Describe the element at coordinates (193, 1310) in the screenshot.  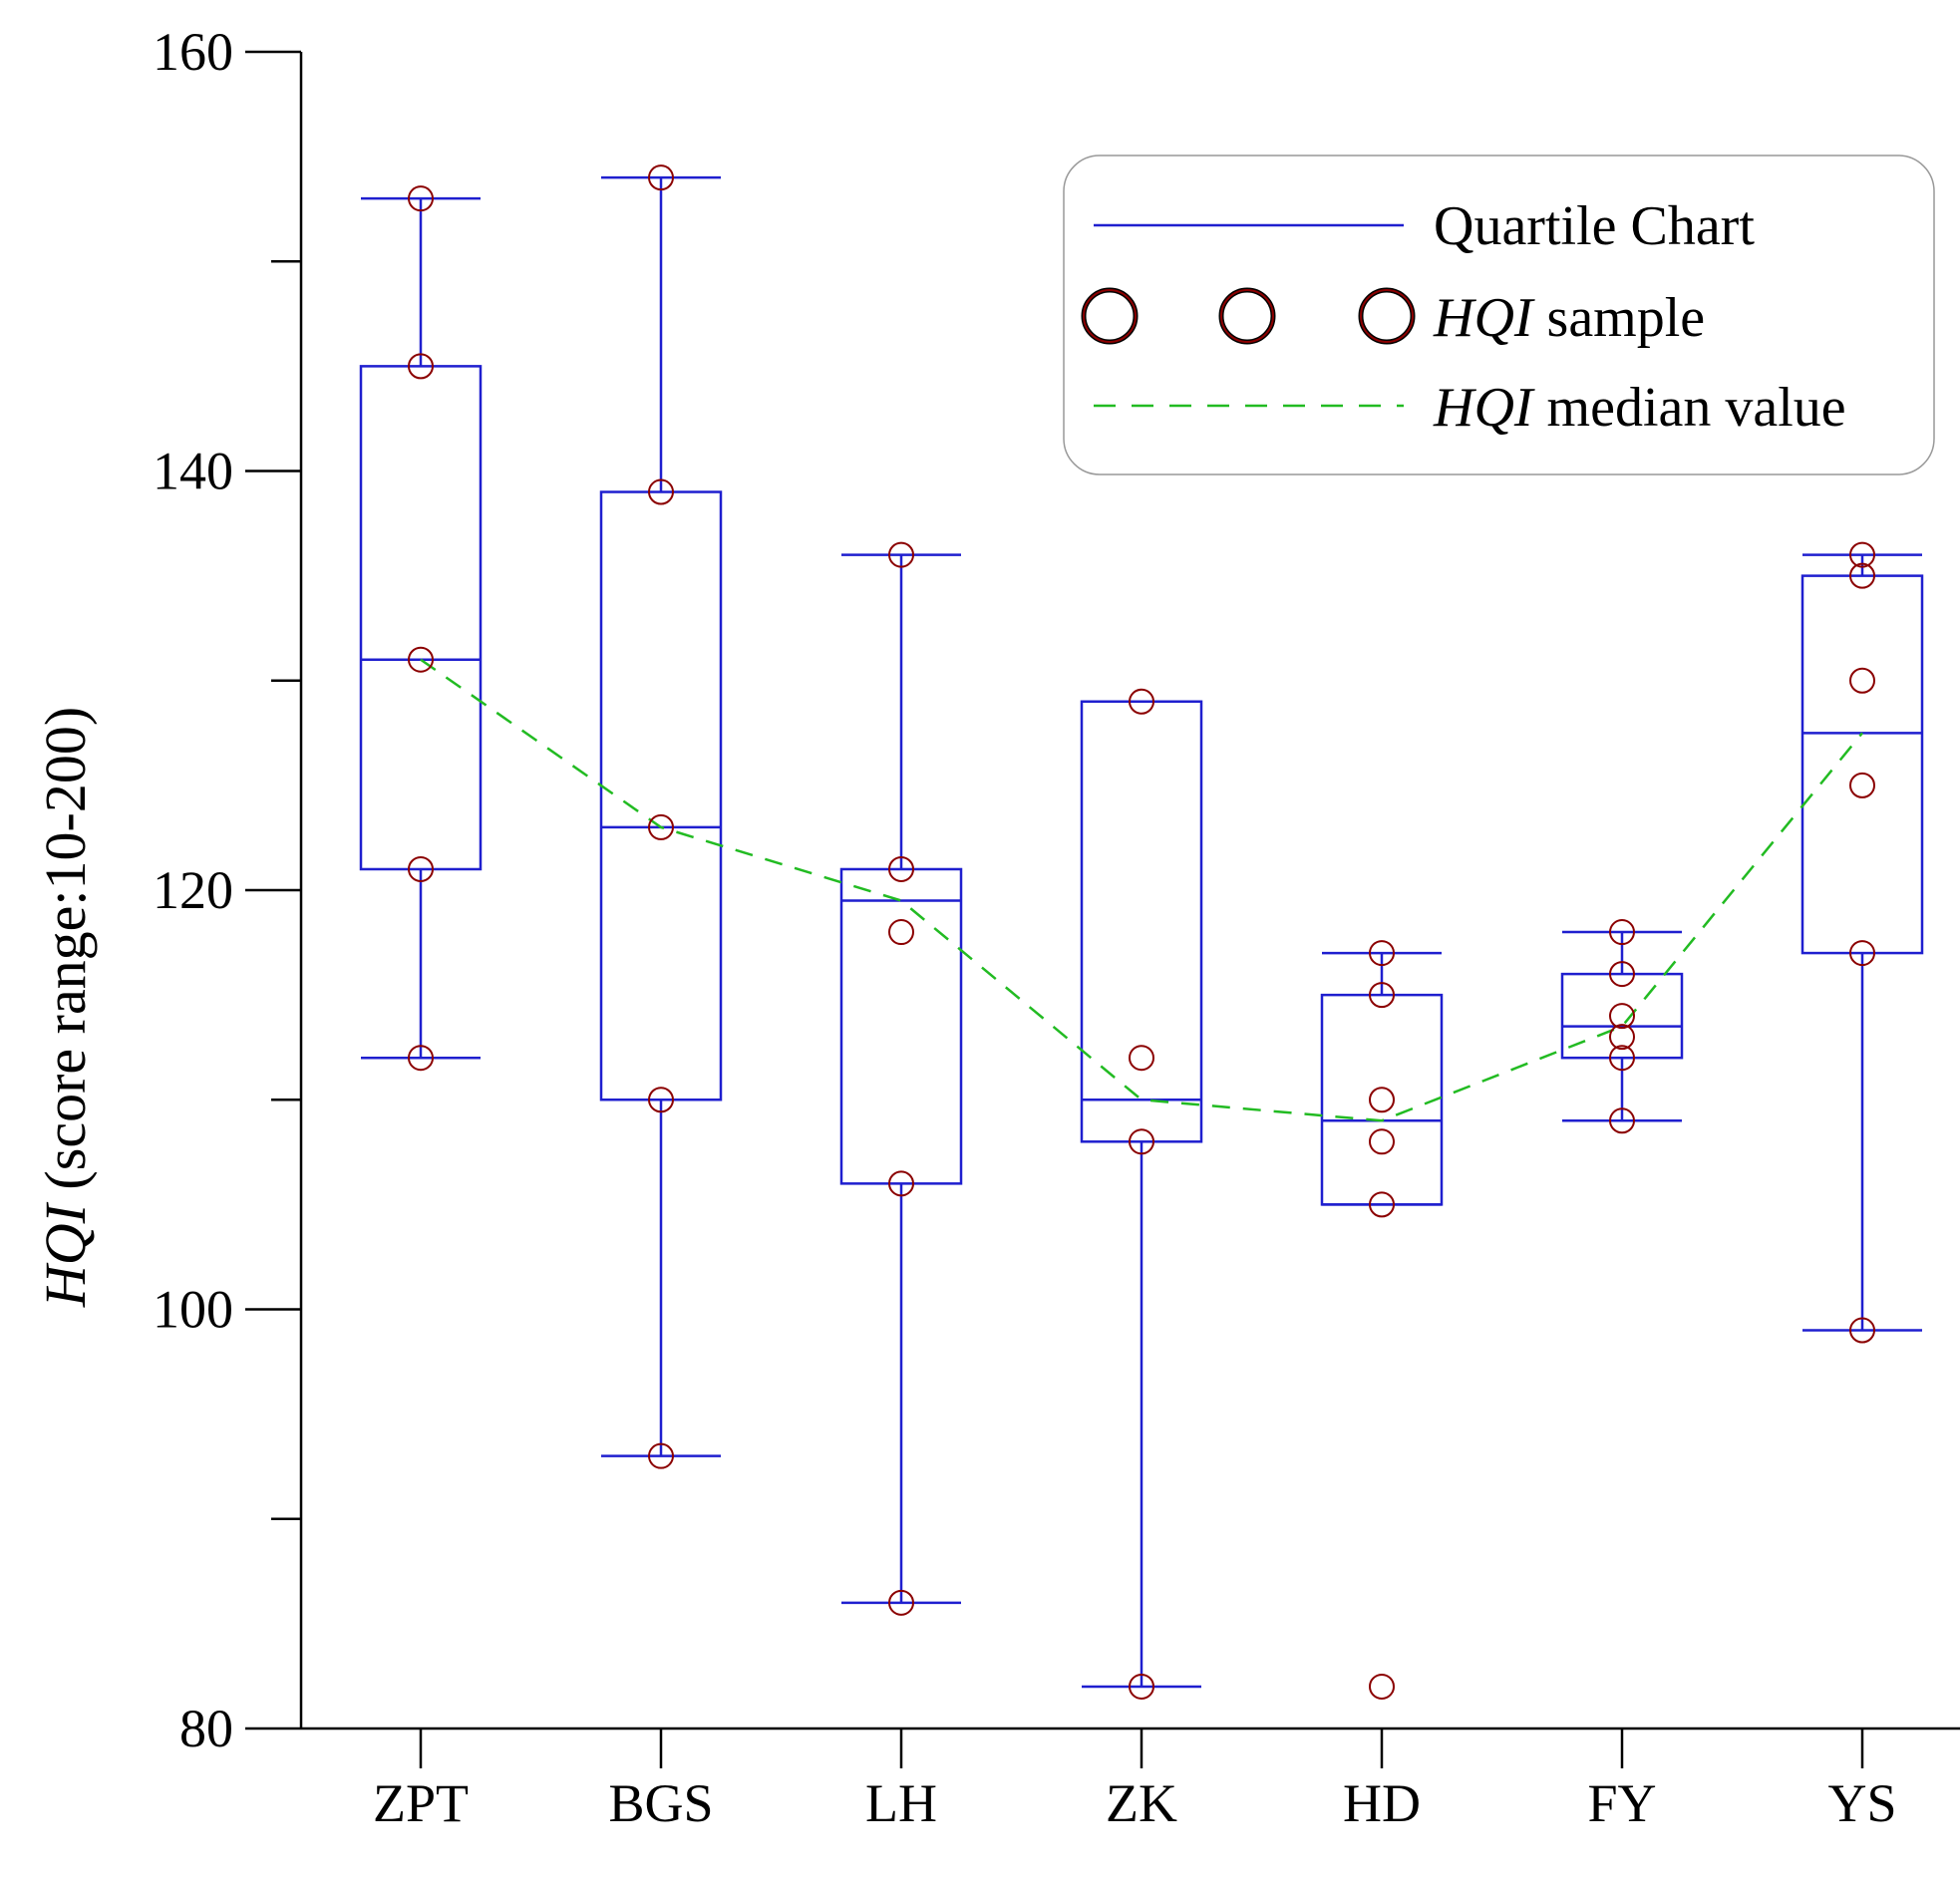
I see `y-tick-label: 100` at that location.